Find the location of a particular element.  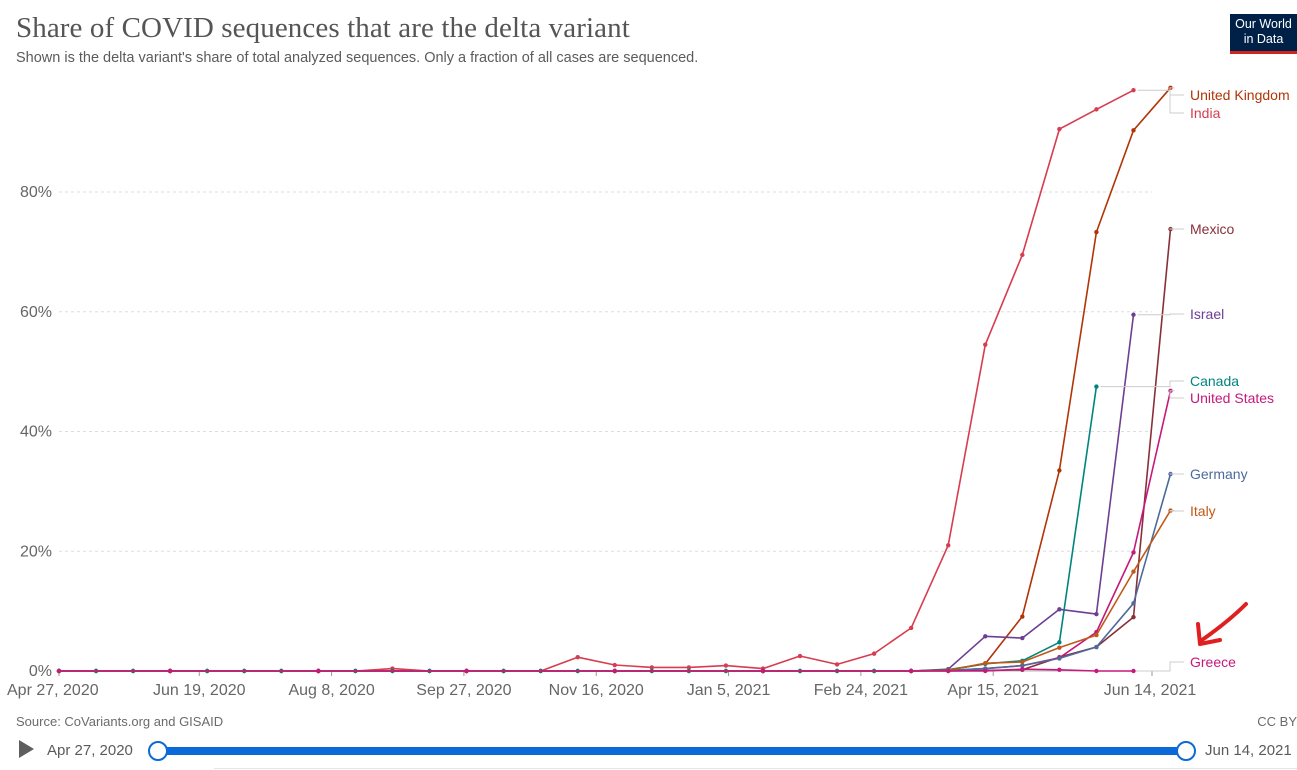

x-tick-label: Feb 24, 2021 is located at coordinates (861, 690).